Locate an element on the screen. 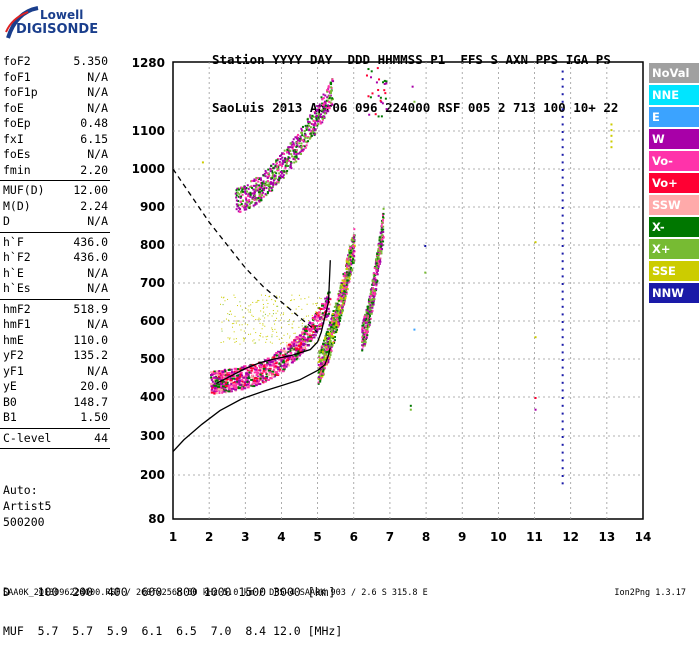 This screenshot has height=651, width=700. legend-item: W is located at coordinates (674, 139).